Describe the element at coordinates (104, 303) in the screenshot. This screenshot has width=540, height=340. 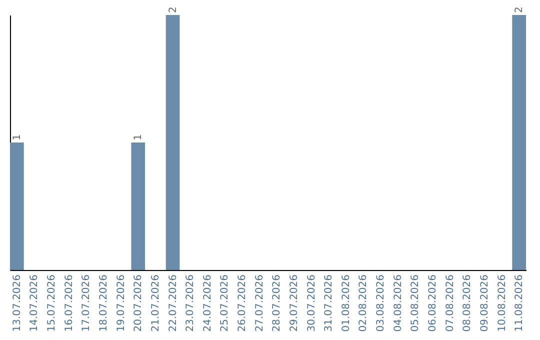
I see `x-tick-label: 18.07.2026` at that location.